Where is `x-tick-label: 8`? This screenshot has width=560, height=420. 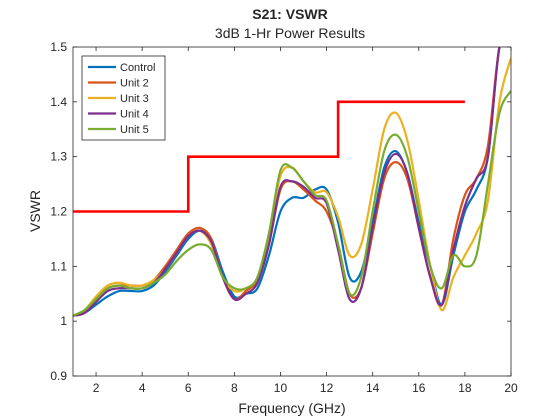 x-tick-label: 8 is located at coordinates (234, 388).